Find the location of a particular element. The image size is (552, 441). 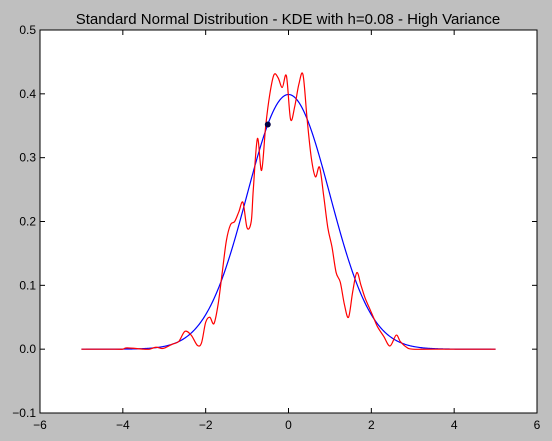

y-tick-label: −0.1 is located at coordinates (24, 413).